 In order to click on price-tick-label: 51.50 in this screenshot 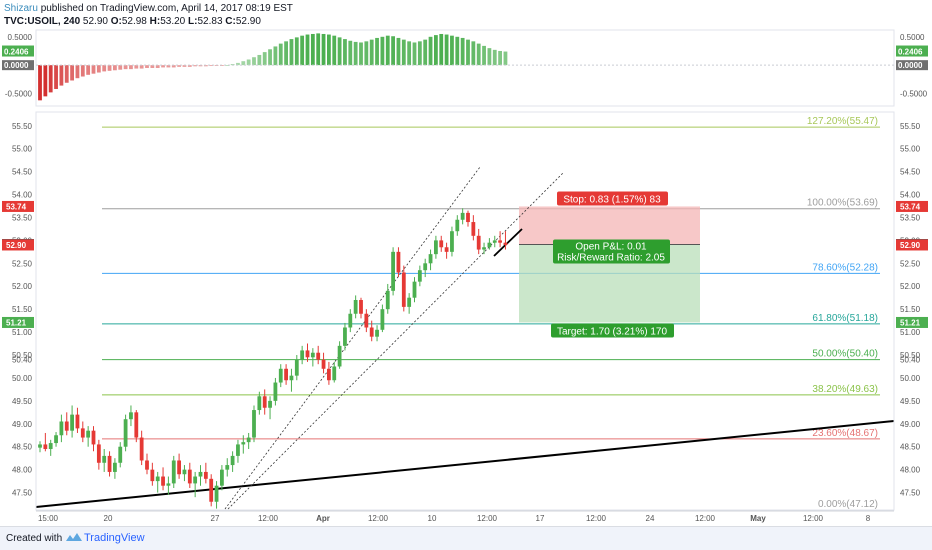, I will do `click(910, 309)`.